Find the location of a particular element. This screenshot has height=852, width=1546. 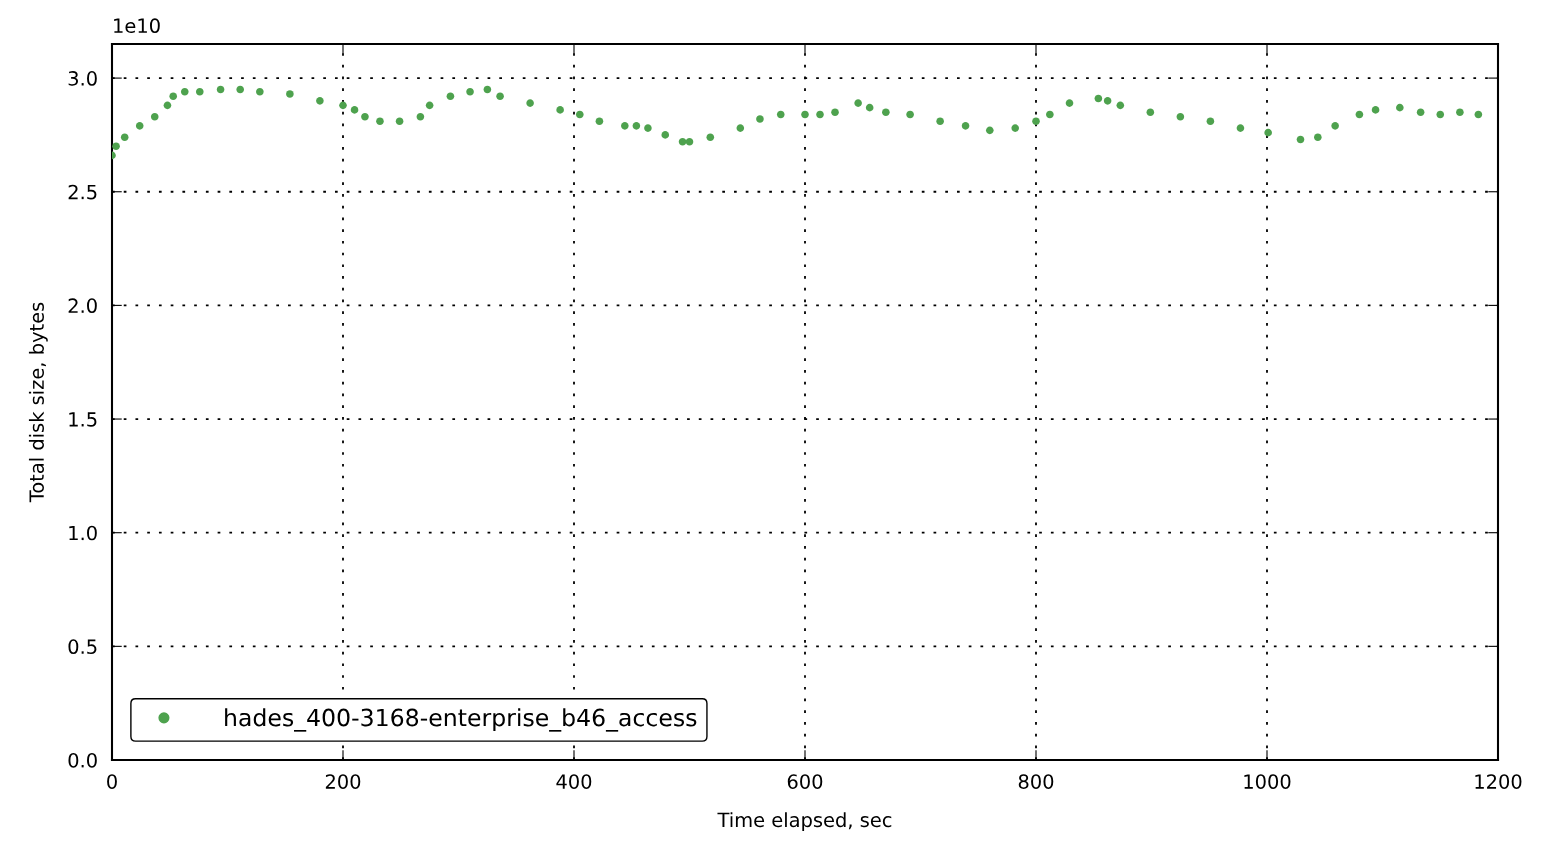

x-axis-title: Time elapsed, sec is located at coordinates (804, 821).